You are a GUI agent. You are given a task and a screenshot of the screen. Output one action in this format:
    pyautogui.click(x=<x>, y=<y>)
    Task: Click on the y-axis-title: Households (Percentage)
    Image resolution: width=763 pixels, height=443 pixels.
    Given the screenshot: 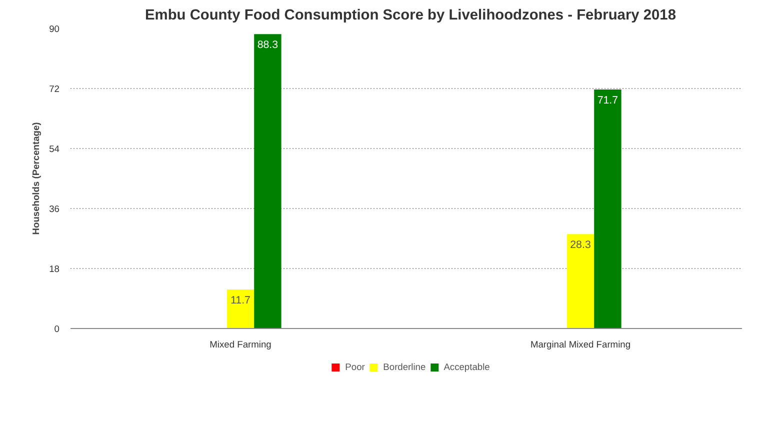 What is the action you would take?
    pyautogui.click(x=36, y=178)
    